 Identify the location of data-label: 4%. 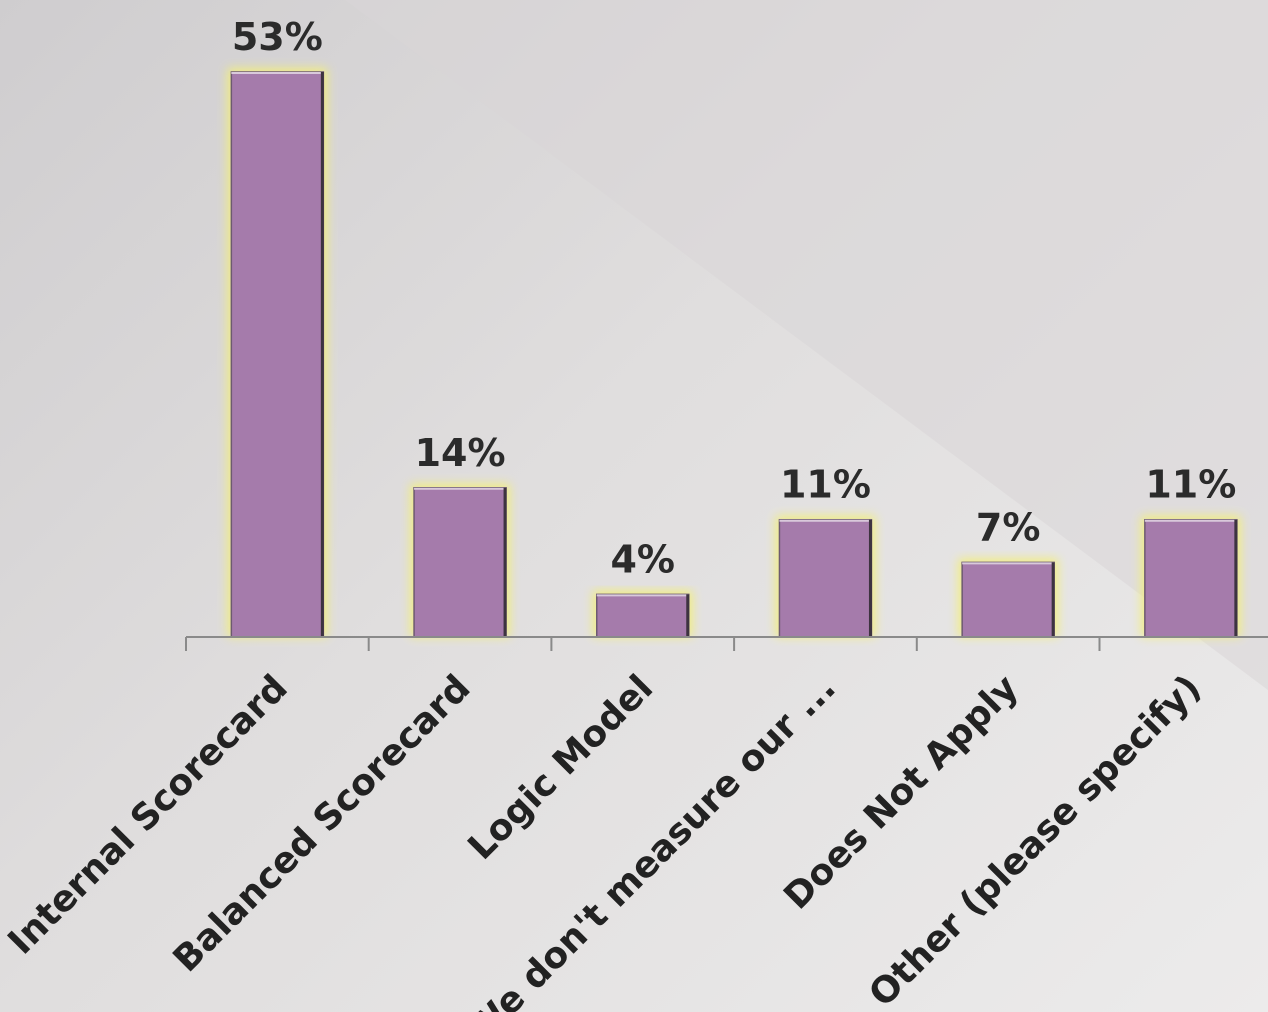
(642, 559).